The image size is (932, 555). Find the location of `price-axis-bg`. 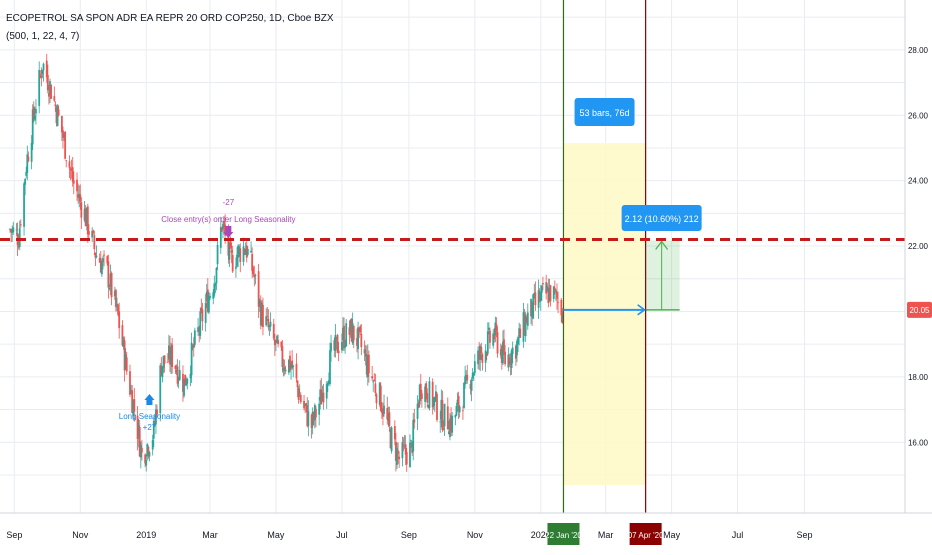

price-axis-bg is located at coordinates (918, 264).